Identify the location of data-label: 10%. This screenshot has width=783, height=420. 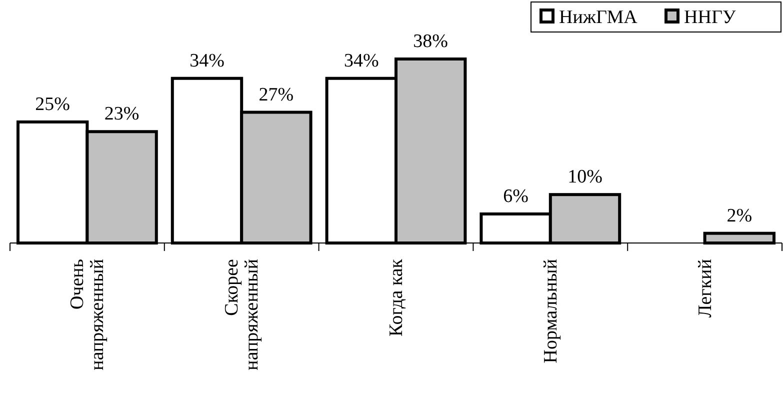
(585, 177).